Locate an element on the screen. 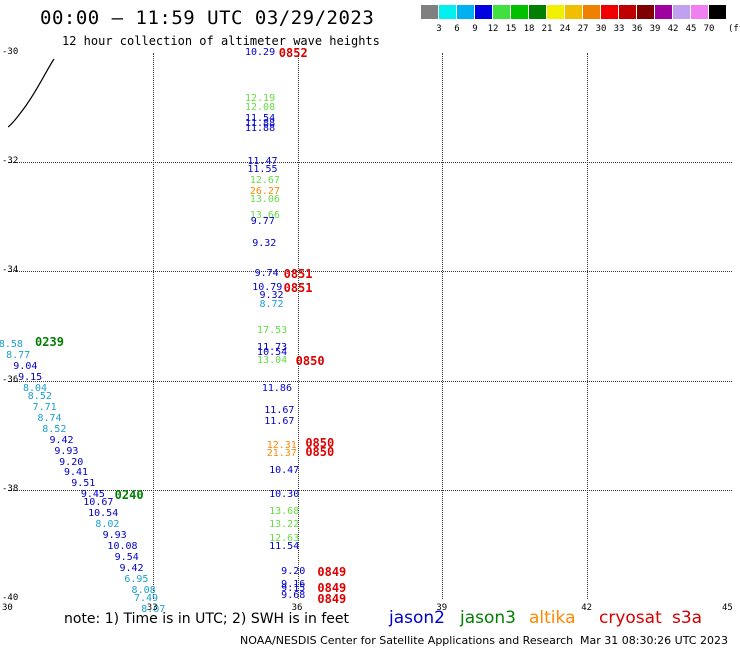 The width and height of the screenshot is (740, 650). wave-height-value: 9.41 is located at coordinates (76, 473).